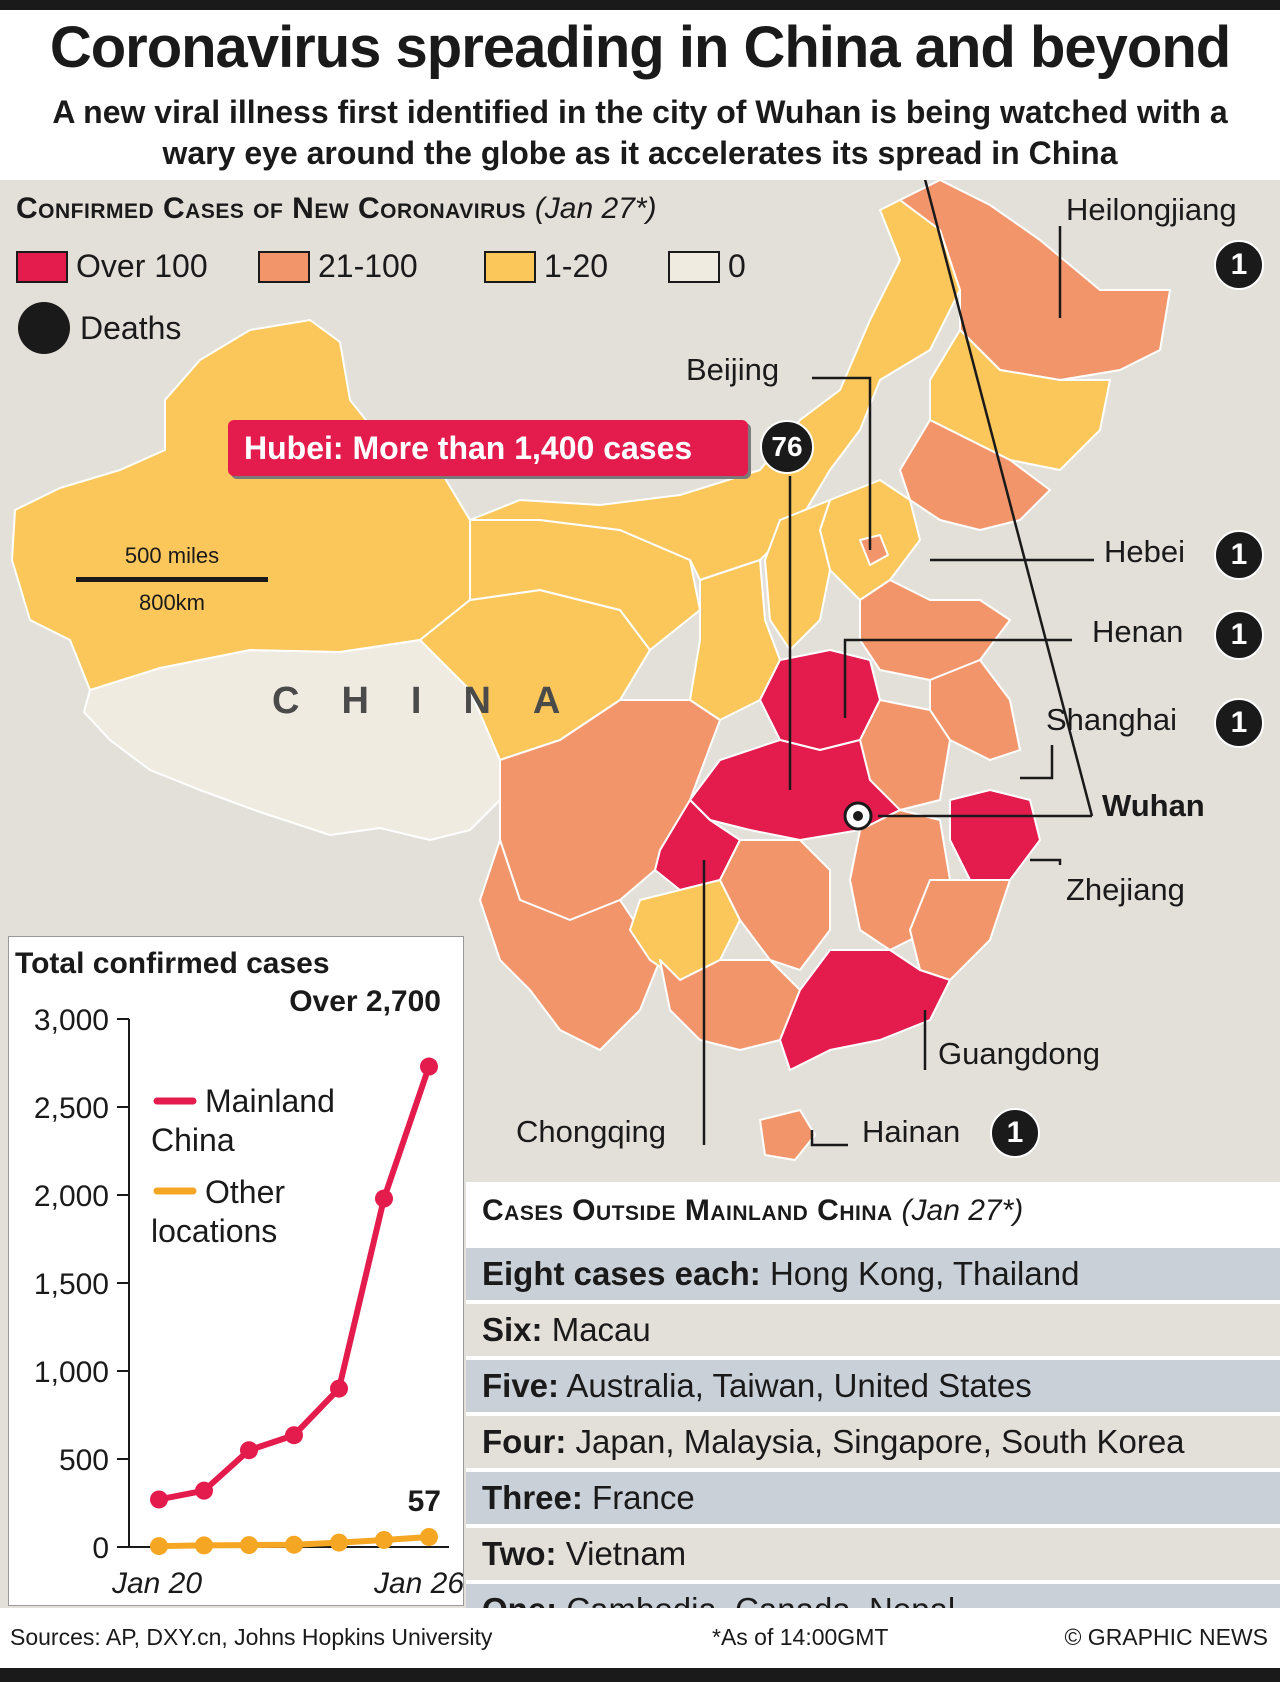 Image resolution: width=1280 pixels, height=1682 pixels. I want to click on case-row-label: Six:, so click(512, 1329).